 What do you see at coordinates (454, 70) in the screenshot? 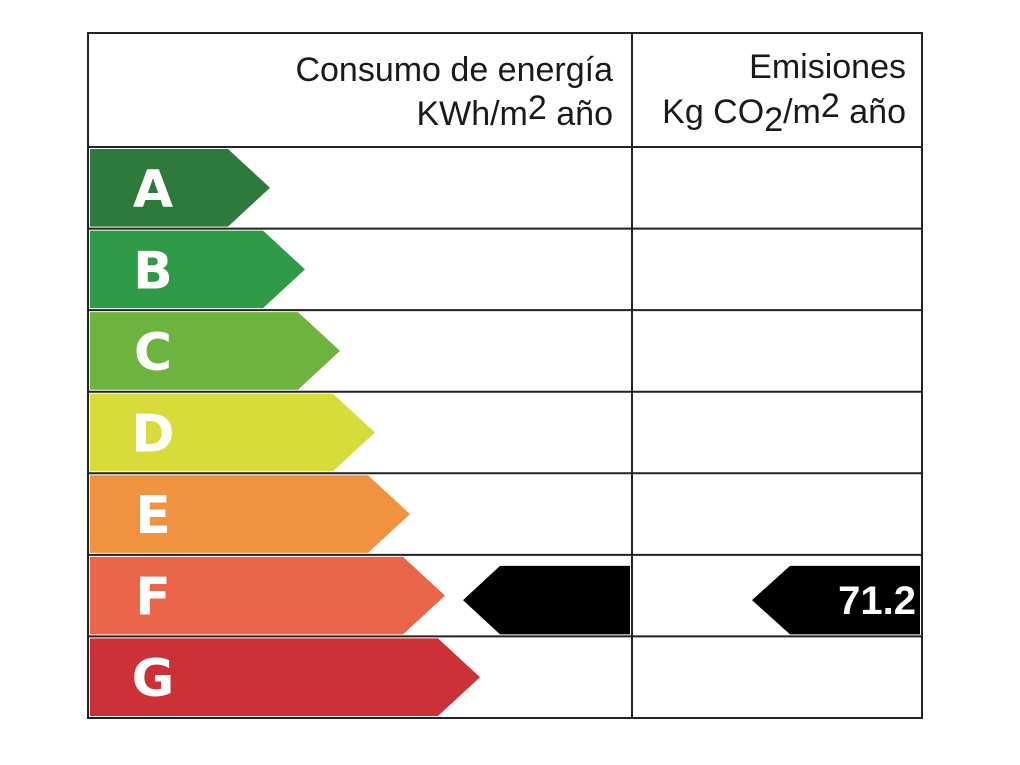
I see `energy-title: Consumo de energía` at bounding box center [454, 70].